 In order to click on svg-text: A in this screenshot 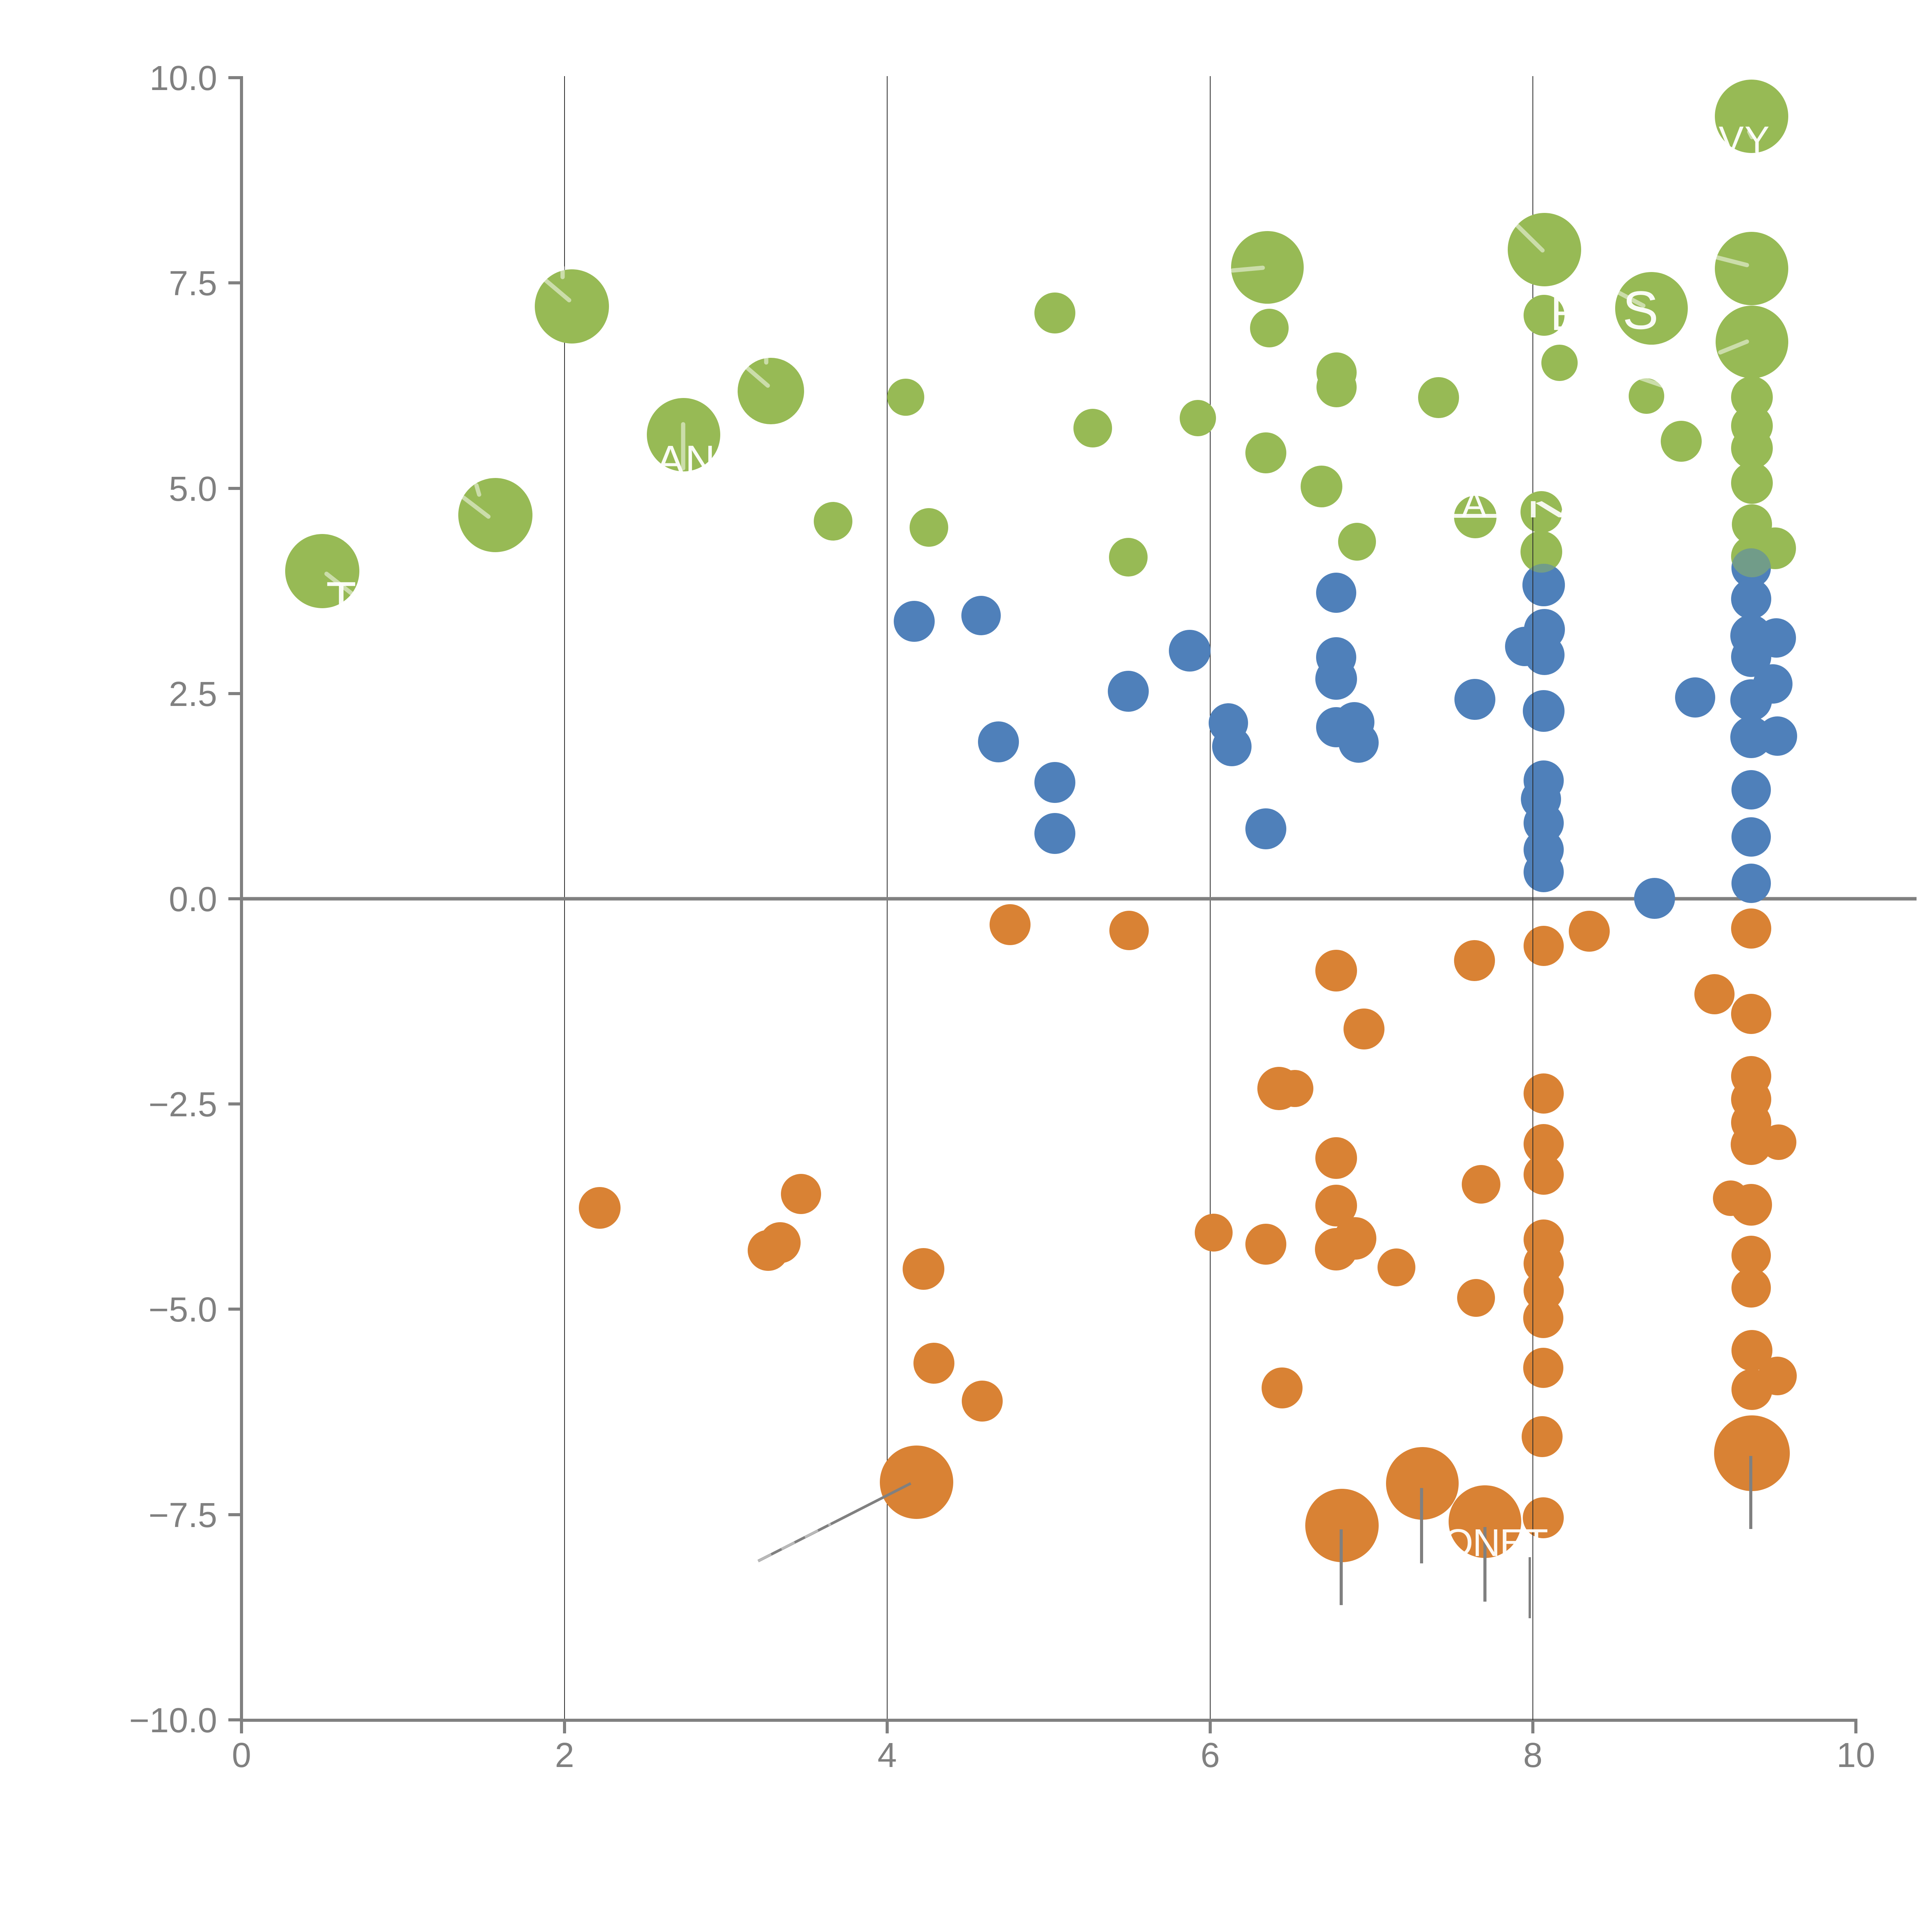, I will do `click(1475, 504)`.